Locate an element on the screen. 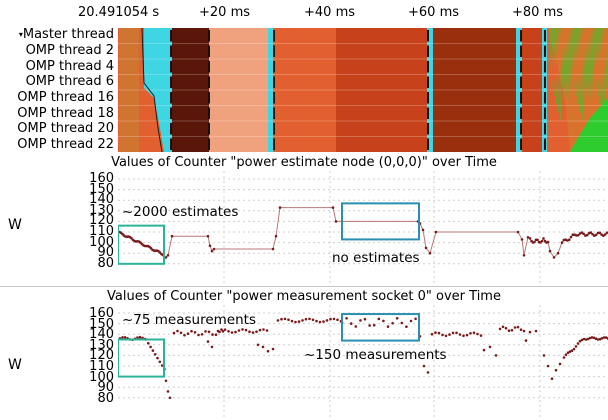 The height and width of the screenshot is (420, 608). thread-row: OMP thread 16 is located at coordinates (65, 97).